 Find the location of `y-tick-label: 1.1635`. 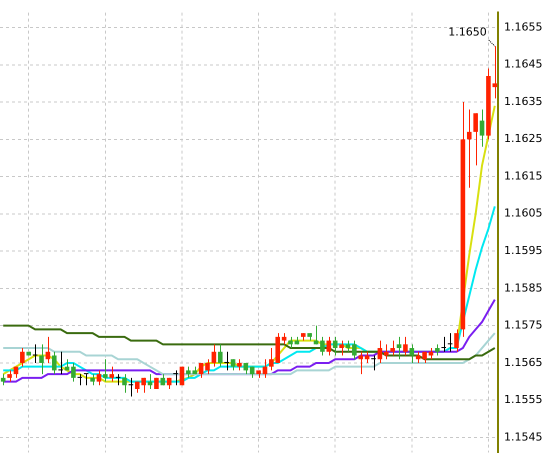

y-tick-label: 1.1635 is located at coordinates (523, 101).